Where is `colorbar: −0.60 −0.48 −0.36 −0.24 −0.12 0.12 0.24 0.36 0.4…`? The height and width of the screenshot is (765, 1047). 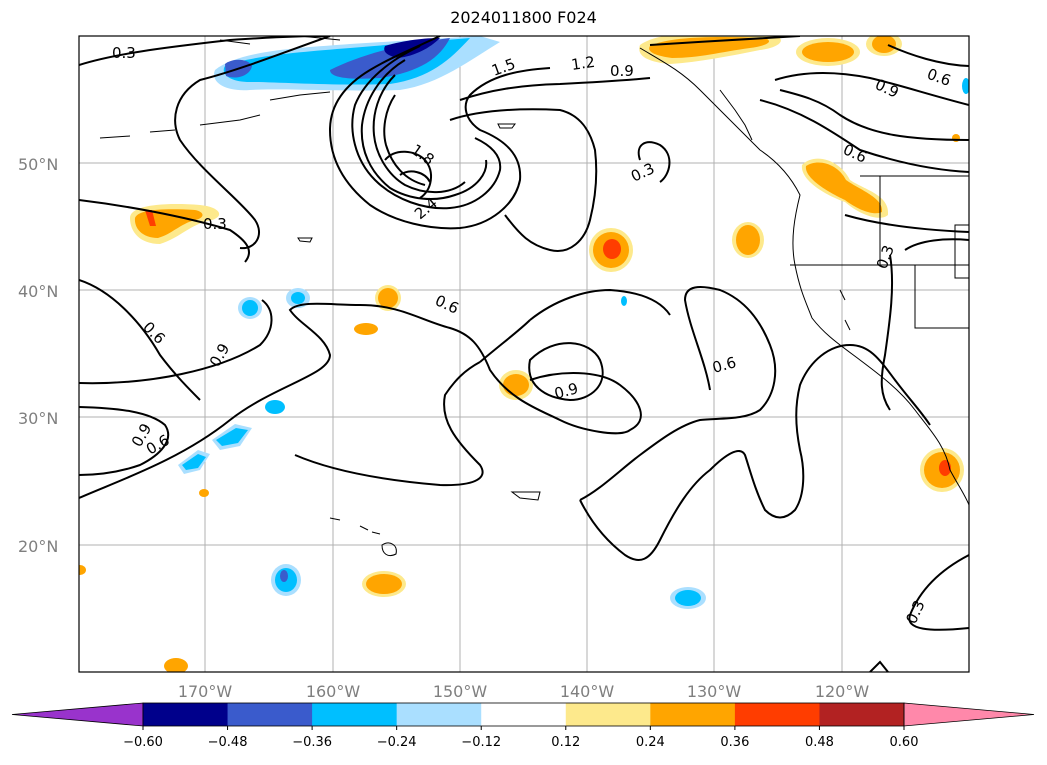
colorbar: −0.60 −0.48 −0.36 −0.24 −0.12 0.12 0.24 0.36 0.4… is located at coordinates (523, 726).